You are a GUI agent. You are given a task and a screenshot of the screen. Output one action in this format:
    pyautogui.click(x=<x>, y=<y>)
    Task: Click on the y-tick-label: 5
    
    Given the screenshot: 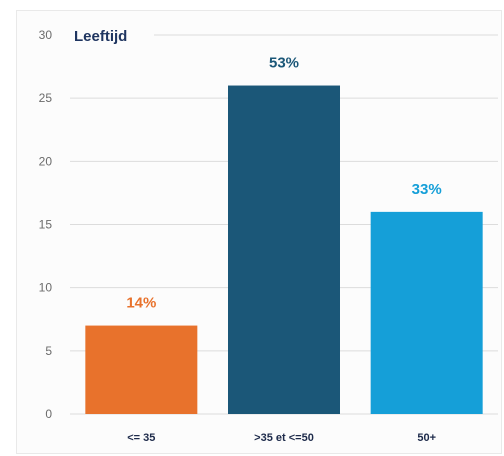 What is the action you would take?
    pyautogui.click(x=48, y=351)
    